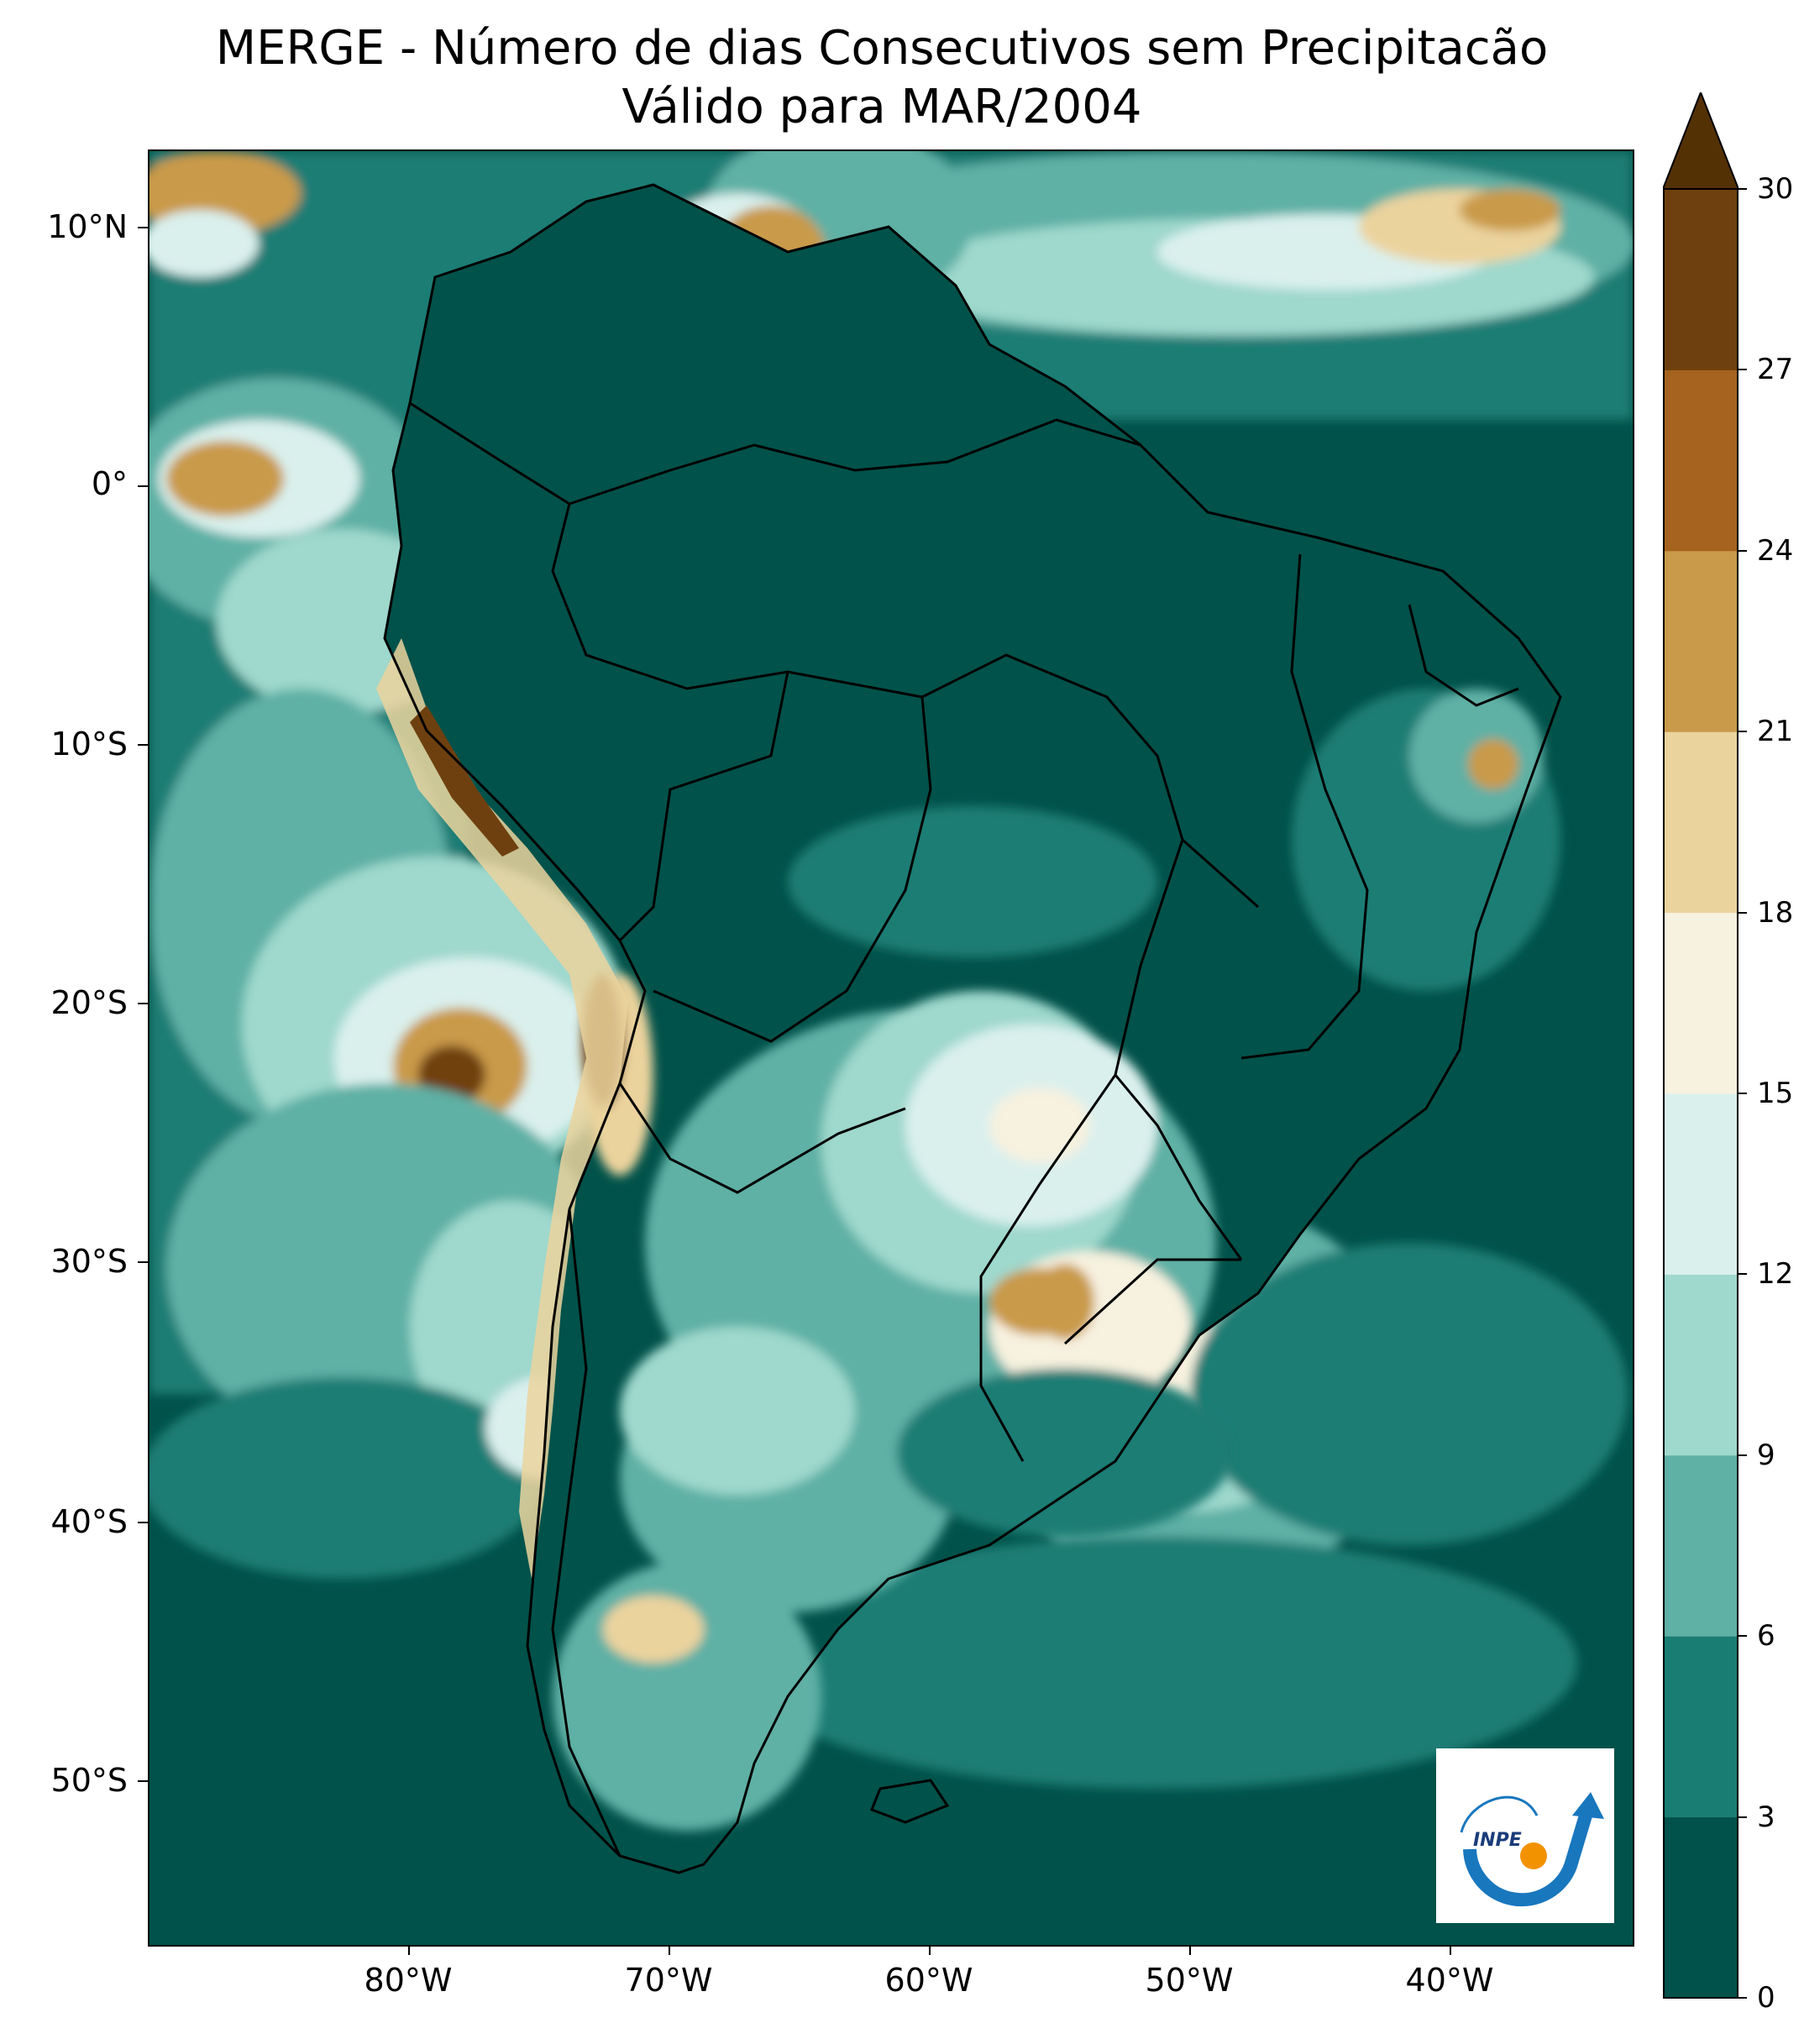  Describe the element at coordinates (87, 226) in the screenshot. I see `lat-label-10n: 10°N` at that location.